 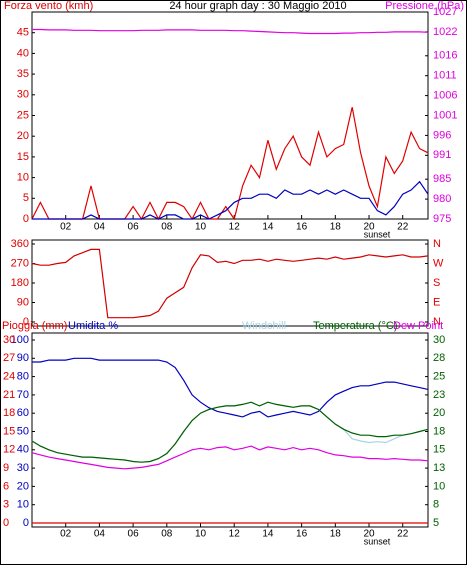 I want to click on legend-label: Temperatura (°C), so click(x=355, y=326).